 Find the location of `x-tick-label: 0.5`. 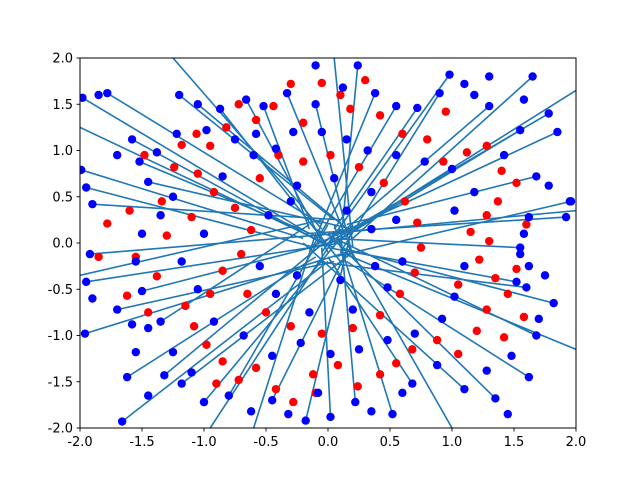

x-tick-label: 0.5 is located at coordinates (390, 442).